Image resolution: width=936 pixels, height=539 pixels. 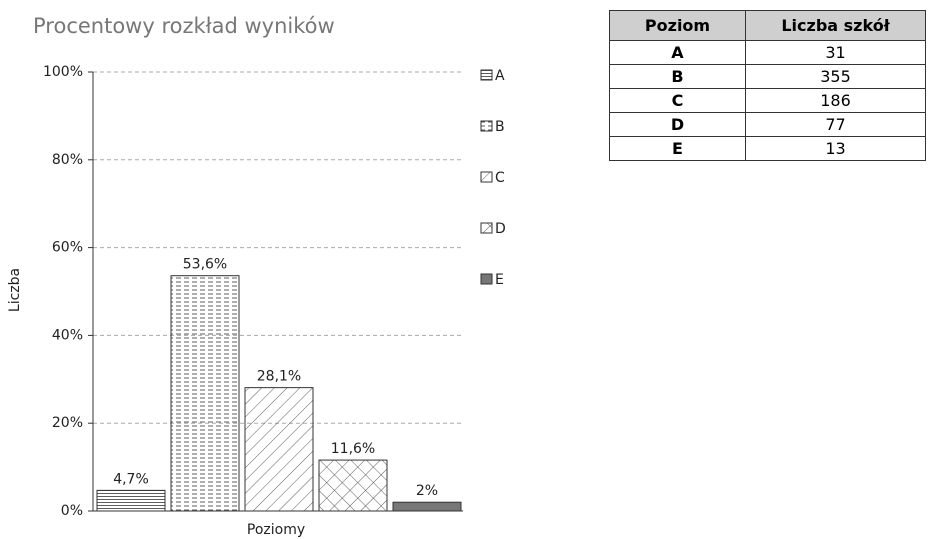 I want to click on table-cell: E, so click(x=677, y=148).